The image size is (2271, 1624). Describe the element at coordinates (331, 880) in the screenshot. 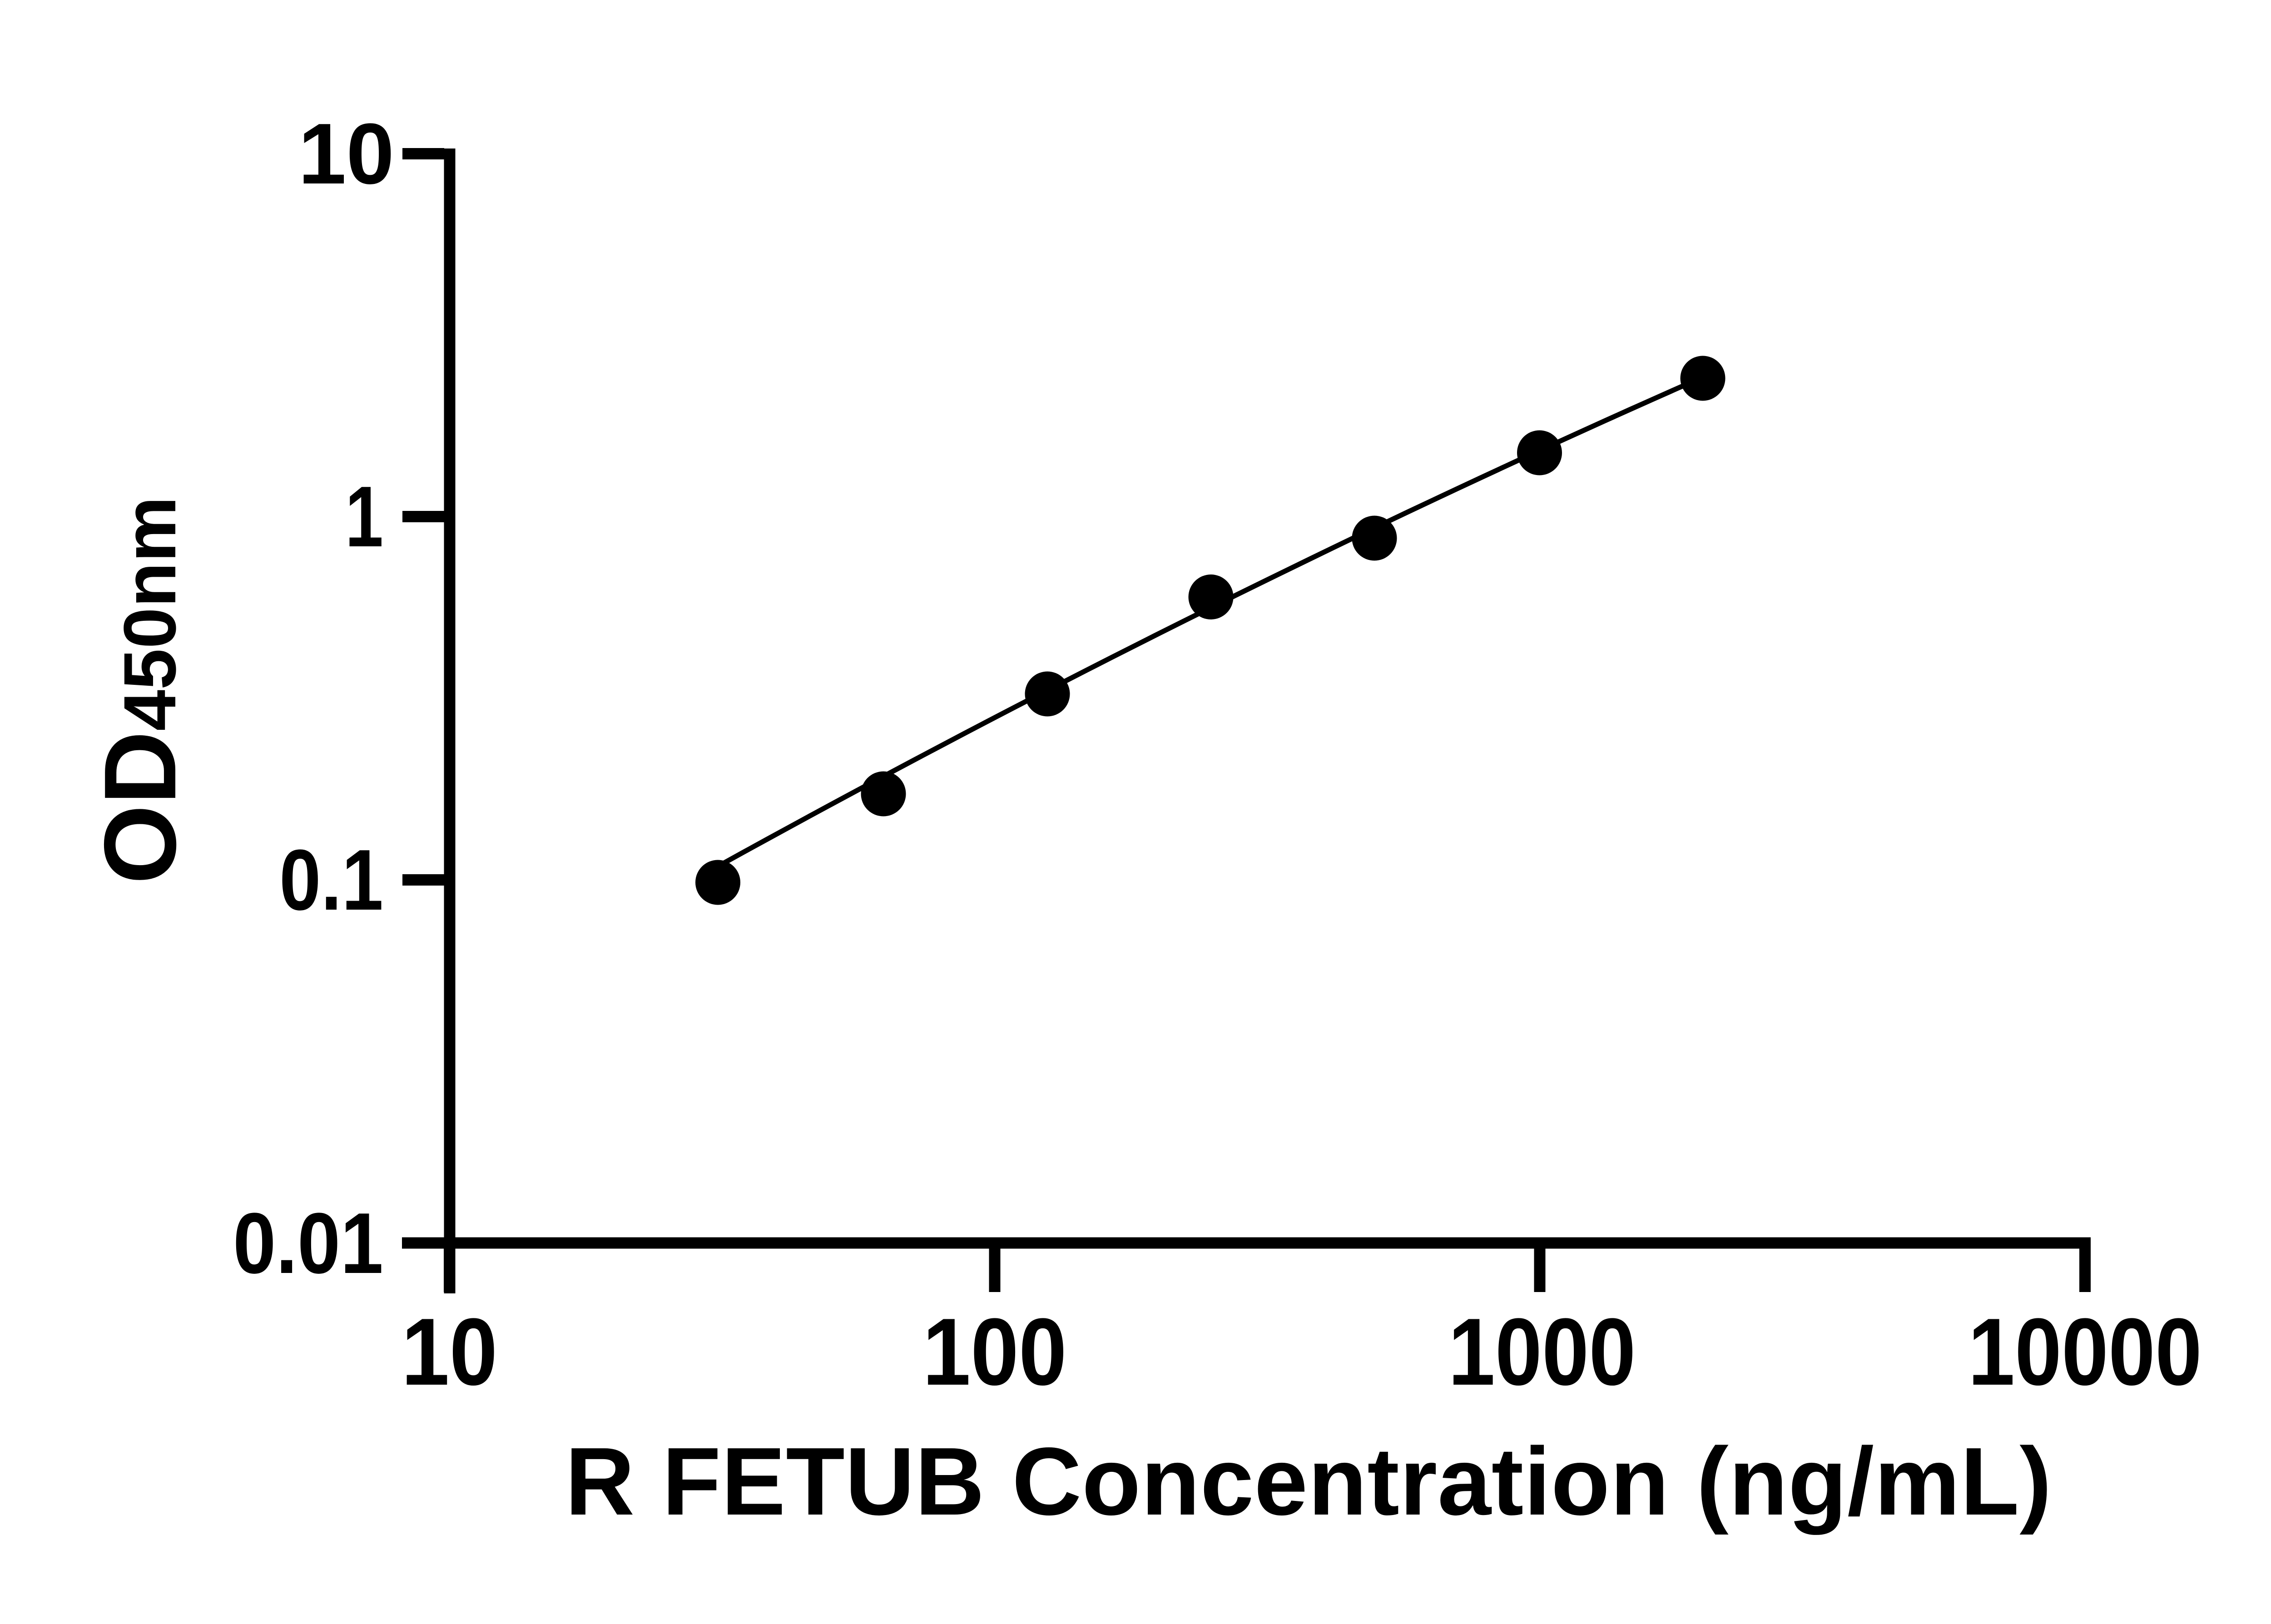

I see `svg-text: 0.1` at that location.